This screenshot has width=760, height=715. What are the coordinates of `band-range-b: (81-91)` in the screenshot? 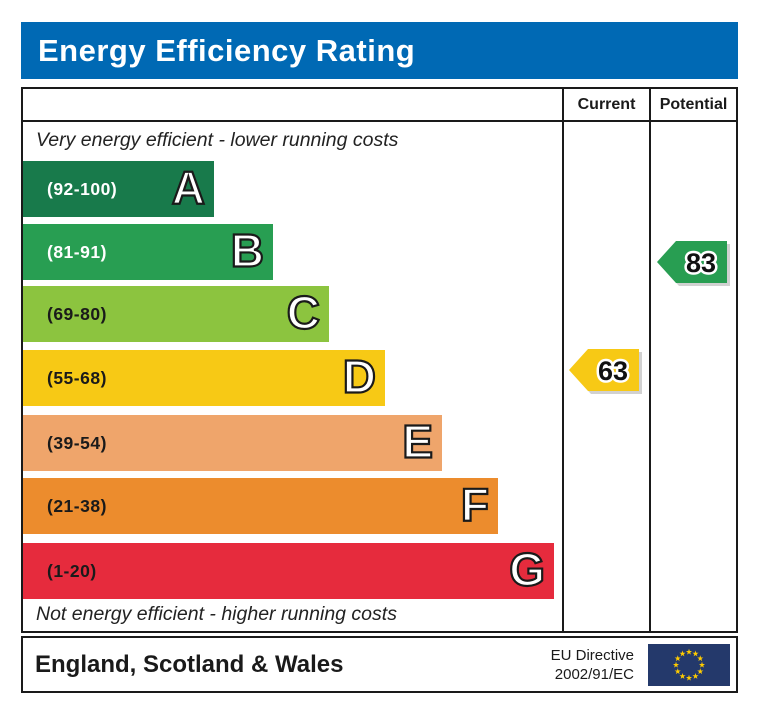 It's located at (77, 251).